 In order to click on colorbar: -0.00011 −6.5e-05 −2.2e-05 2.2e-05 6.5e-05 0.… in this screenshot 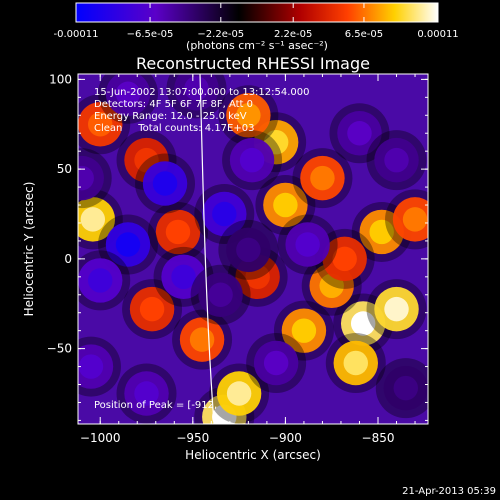, I will do `click(256, 27)`.